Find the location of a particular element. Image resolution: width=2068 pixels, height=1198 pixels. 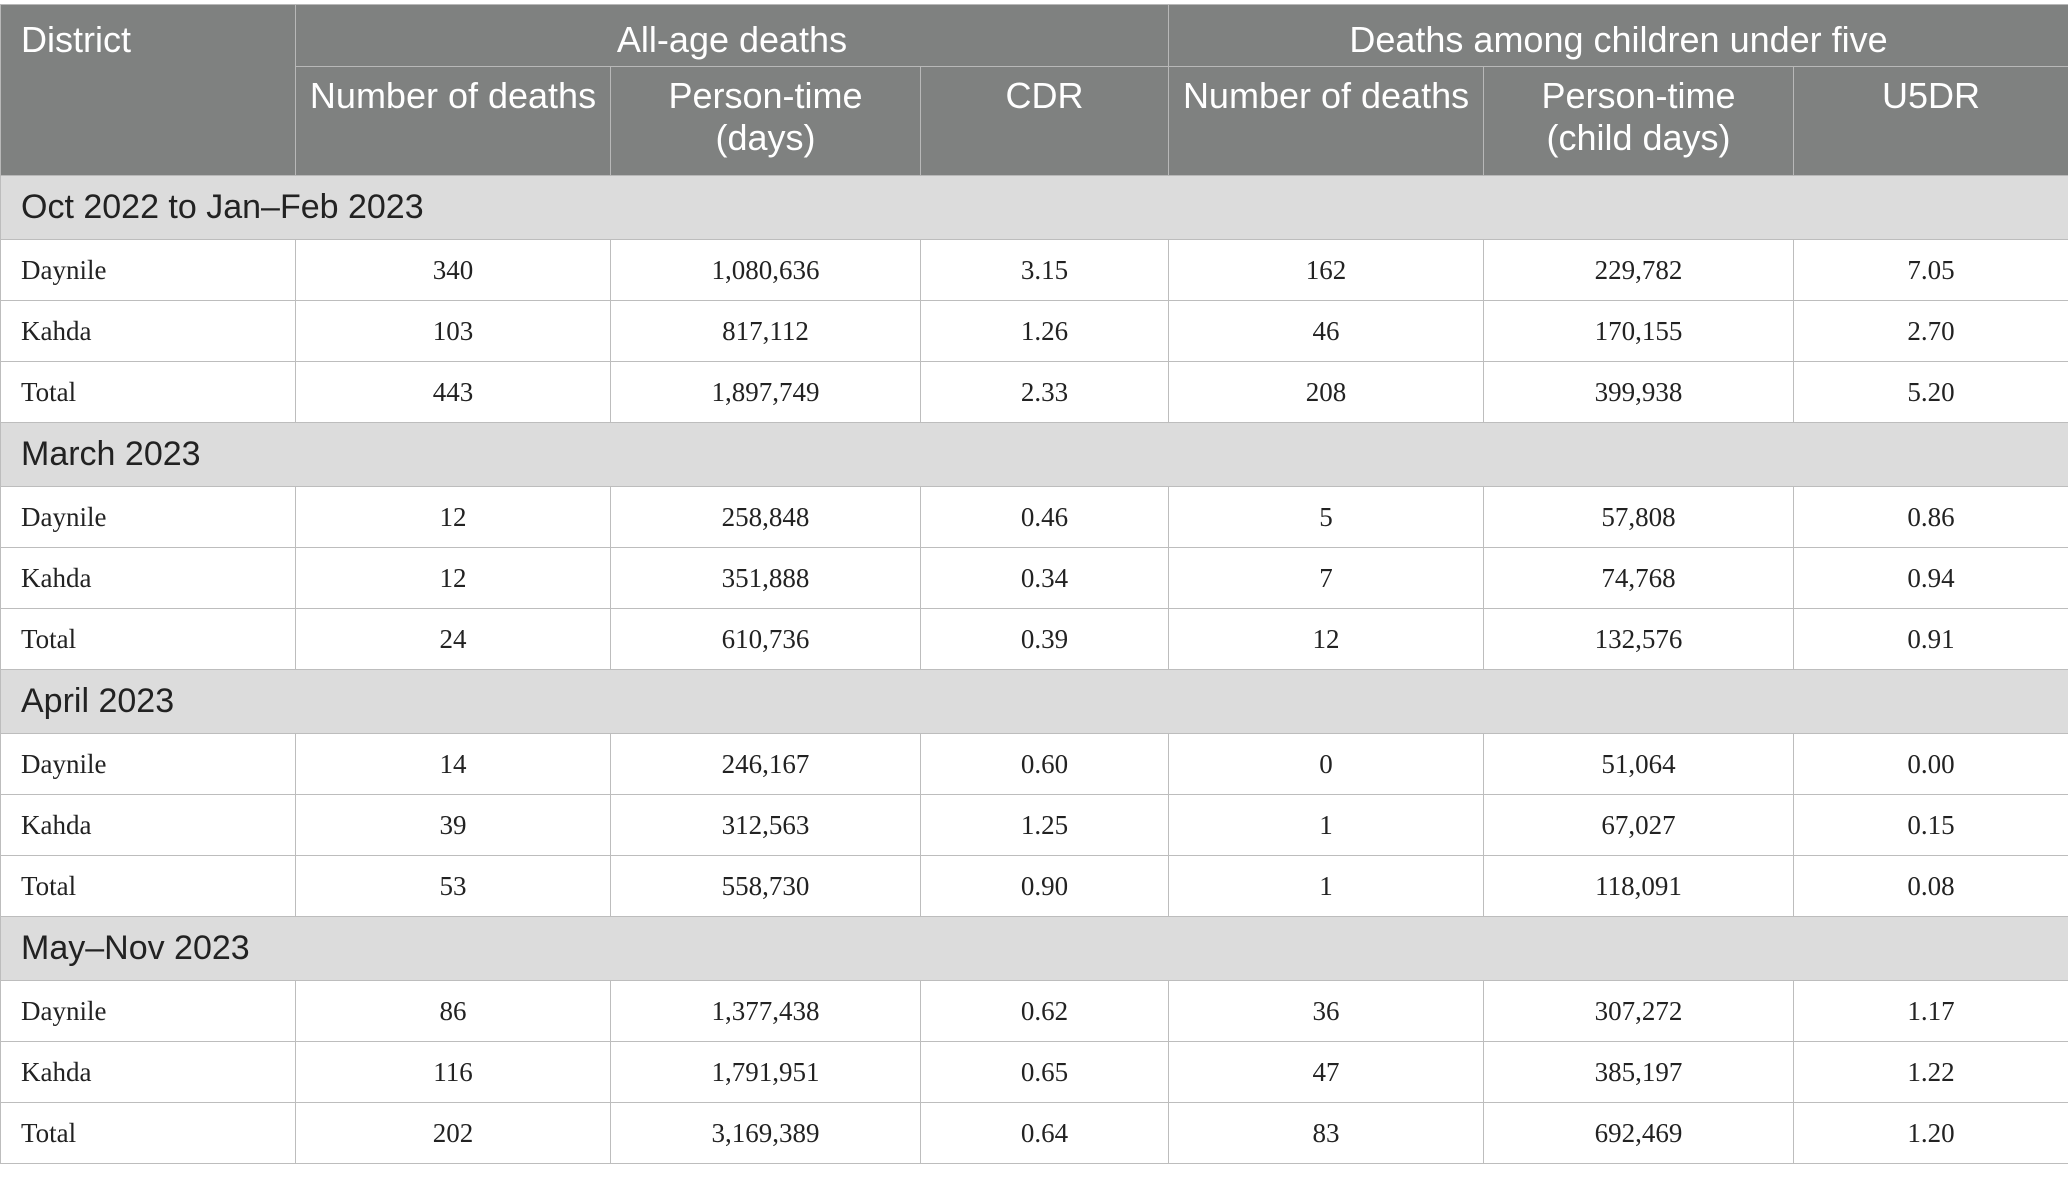

table-row: Daynile 86 1,377,438 0.62 36 307,272 1.17 is located at coordinates (1034, 1011).